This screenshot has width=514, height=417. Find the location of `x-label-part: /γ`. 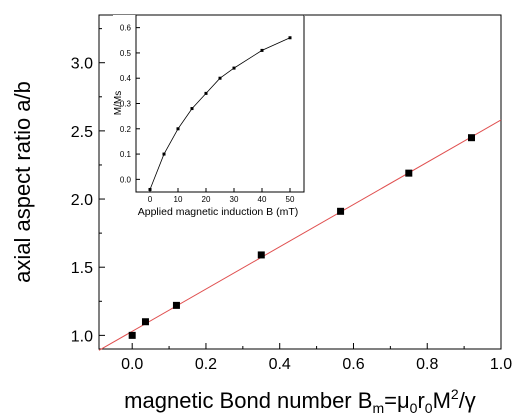

x-label-part: /γ is located at coordinates (467, 400).